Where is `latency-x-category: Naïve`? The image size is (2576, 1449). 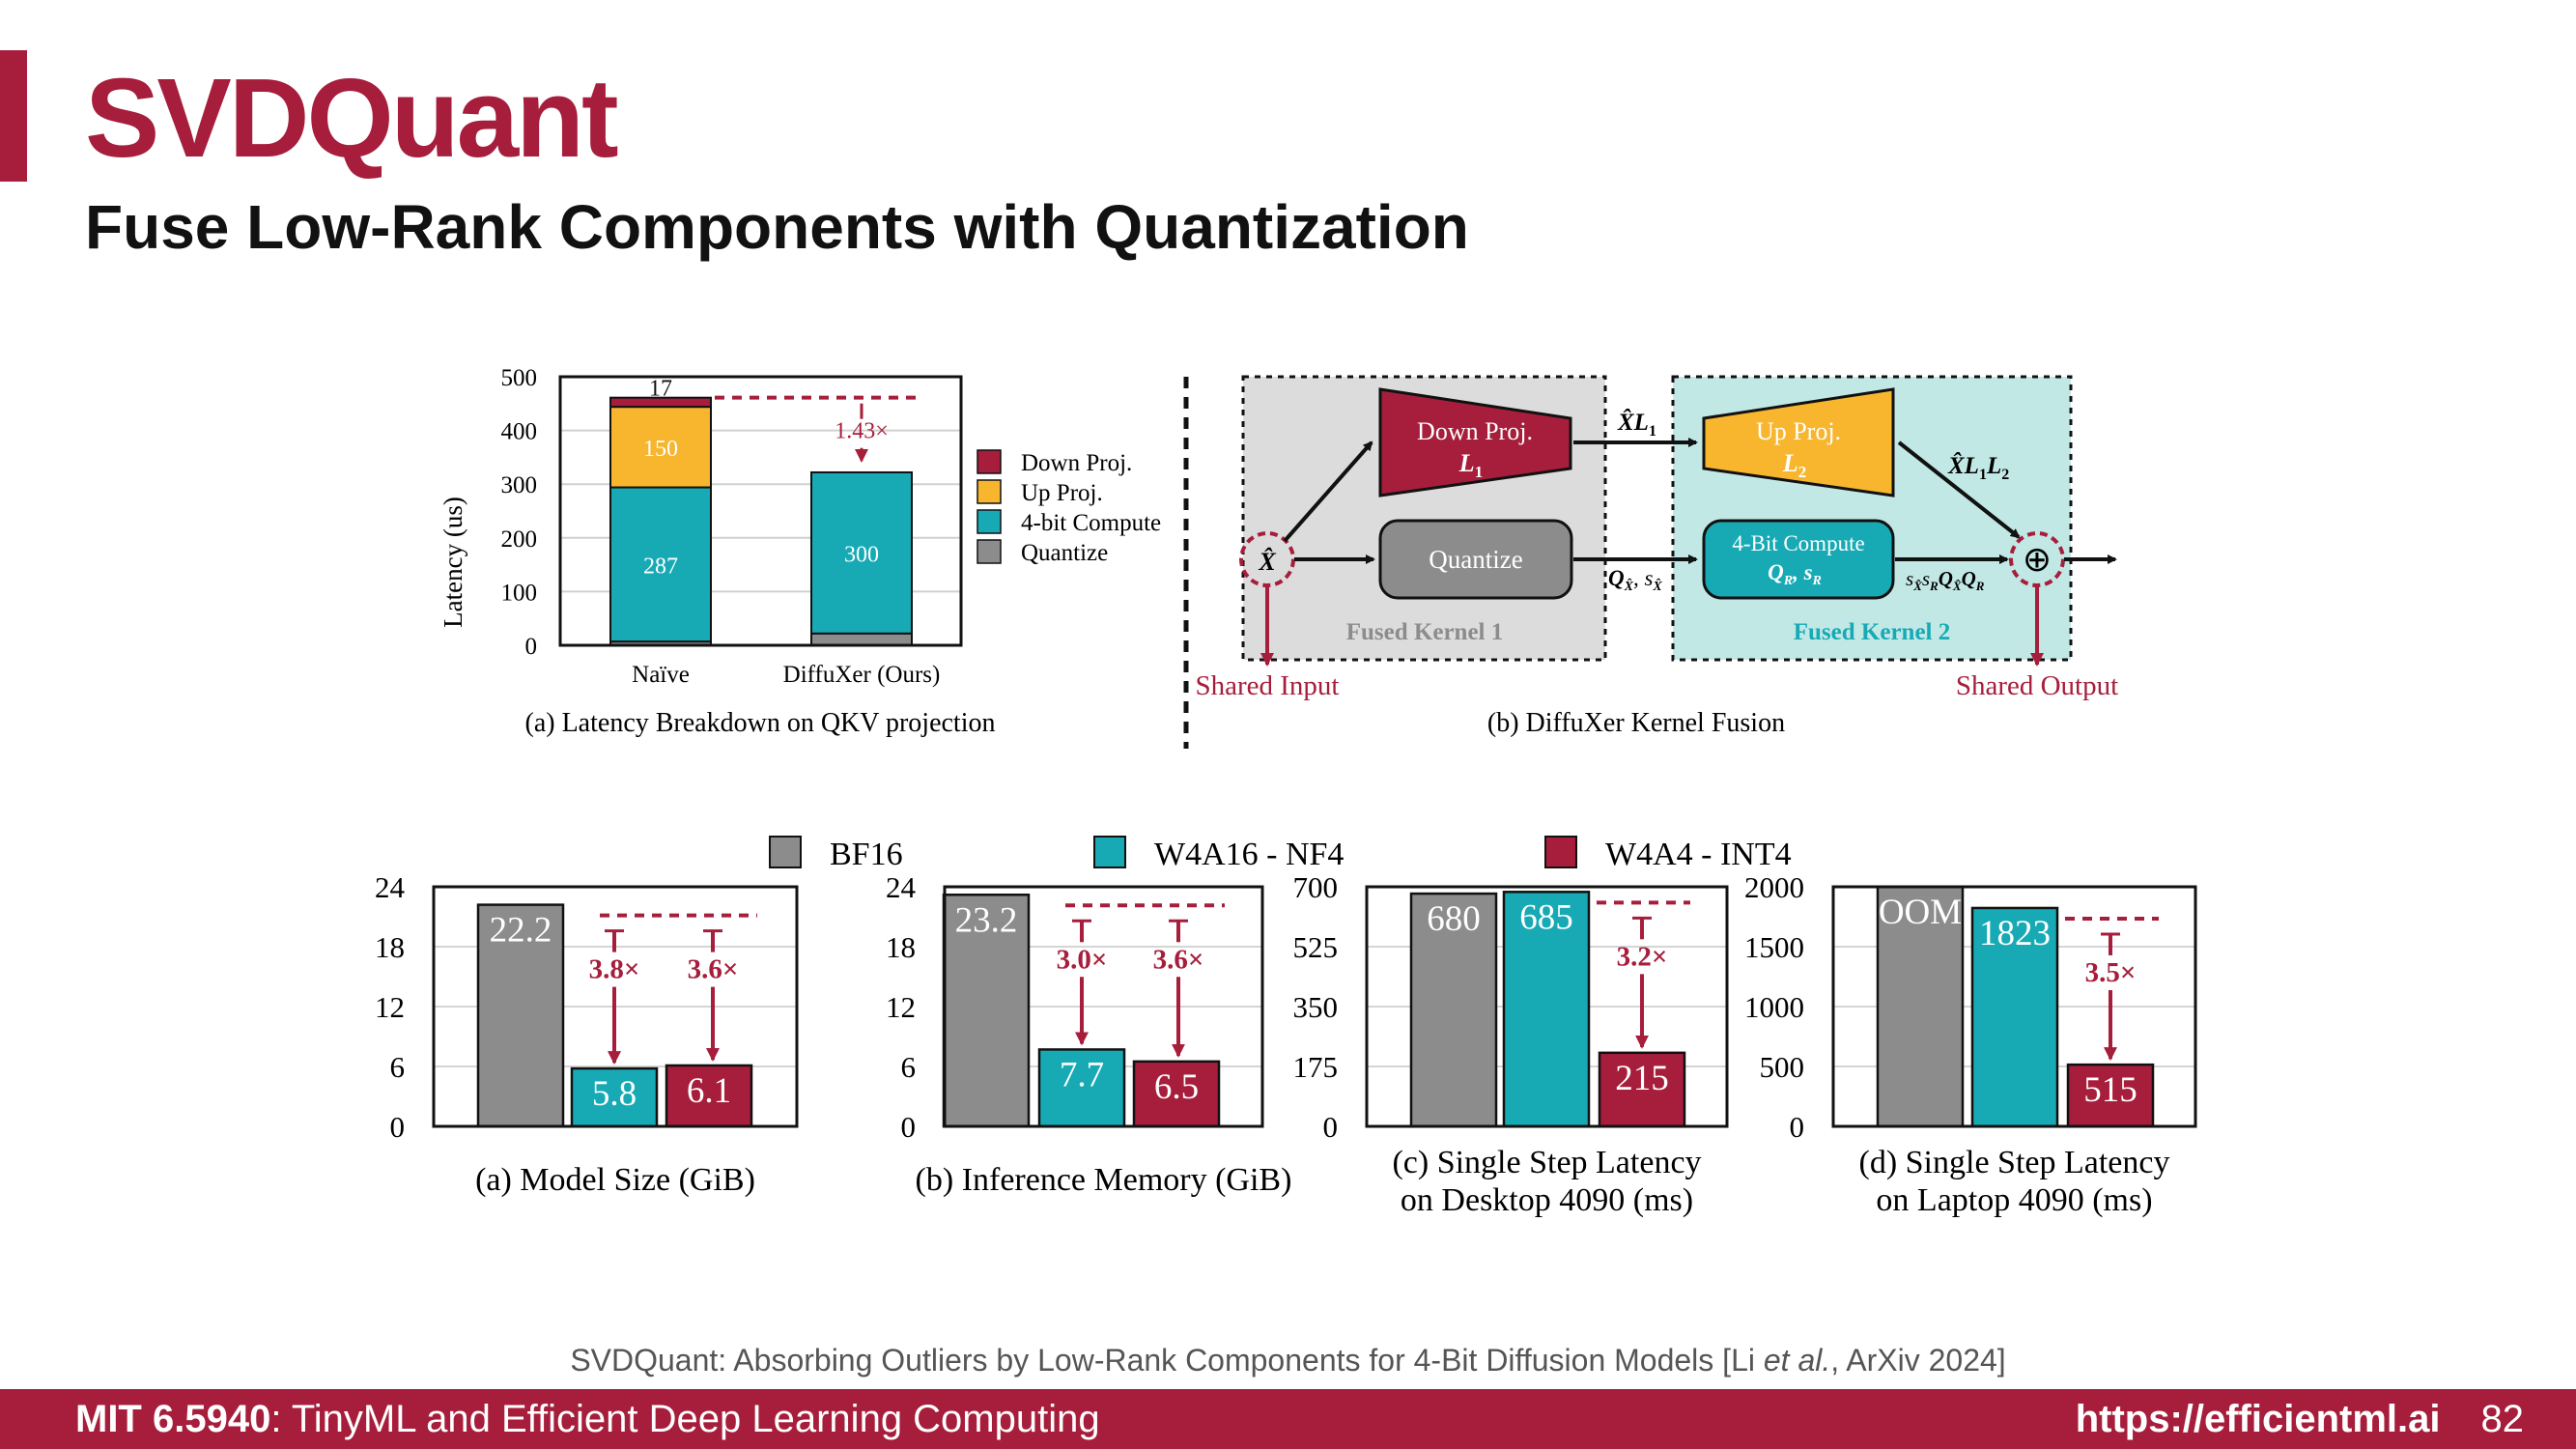
latency-x-category: Naïve is located at coordinates (661, 675).